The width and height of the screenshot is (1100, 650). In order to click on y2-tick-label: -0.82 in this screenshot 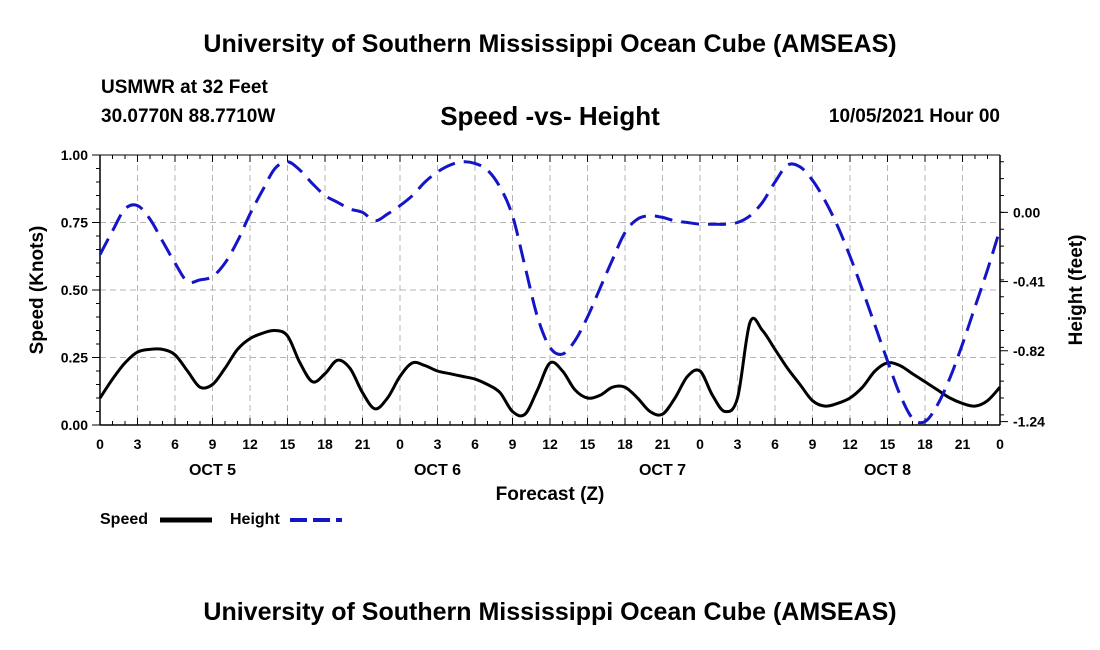, I will do `click(1029, 351)`.